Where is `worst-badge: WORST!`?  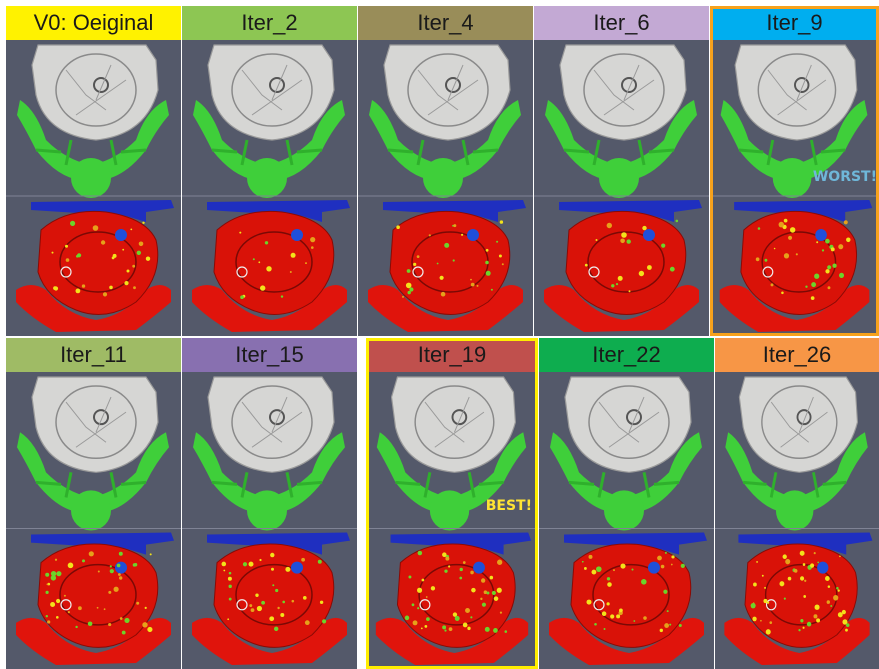 worst-badge: WORST! is located at coordinates (845, 177).